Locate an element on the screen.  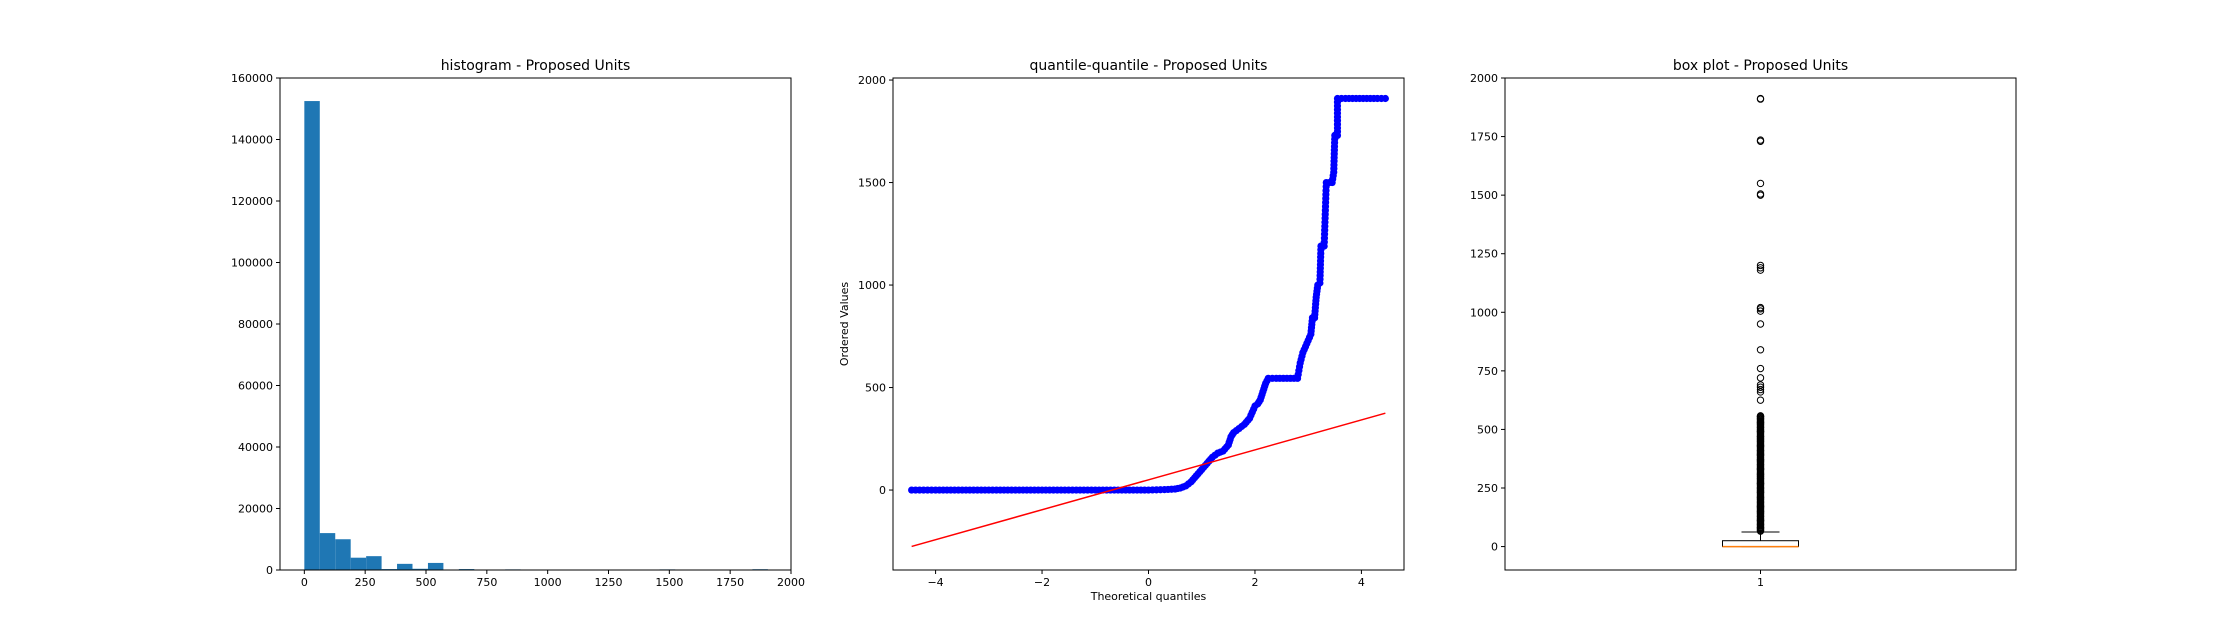
histogram-ytick-label-140000: 140000 is located at coordinates (252, 140).